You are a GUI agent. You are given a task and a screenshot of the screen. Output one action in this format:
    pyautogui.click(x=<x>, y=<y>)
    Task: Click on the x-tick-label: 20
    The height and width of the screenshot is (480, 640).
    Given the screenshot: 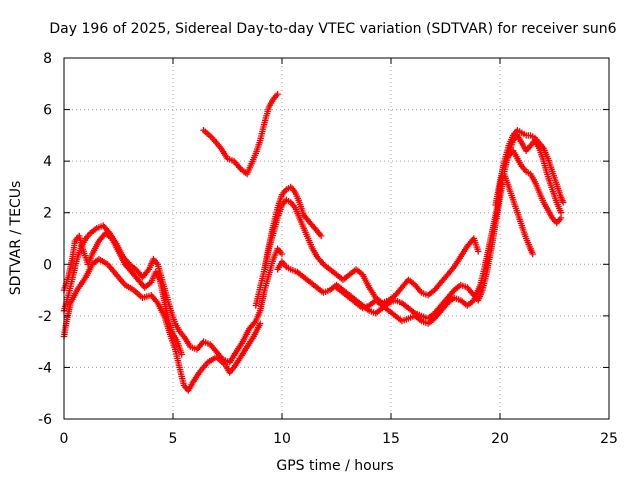 What is the action you would take?
    pyautogui.click(x=500, y=439)
    